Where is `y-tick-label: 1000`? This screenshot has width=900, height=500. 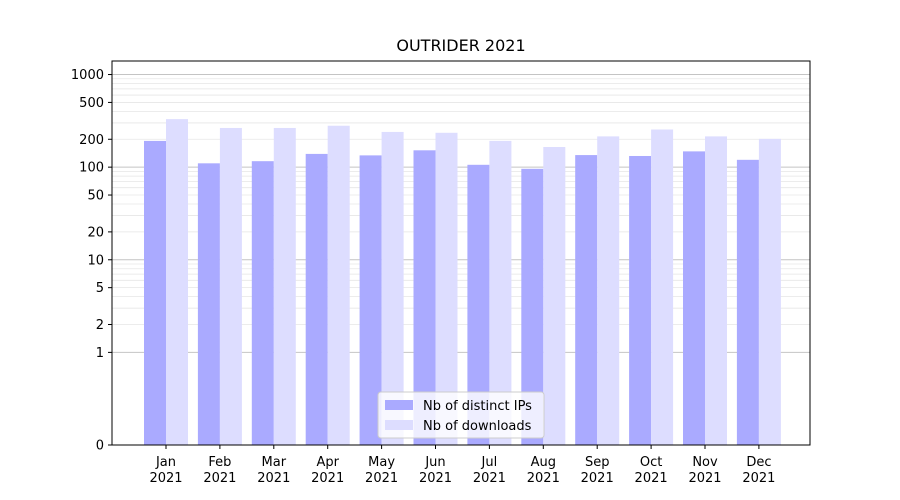 y-tick-label: 1000 is located at coordinates (87, 75).